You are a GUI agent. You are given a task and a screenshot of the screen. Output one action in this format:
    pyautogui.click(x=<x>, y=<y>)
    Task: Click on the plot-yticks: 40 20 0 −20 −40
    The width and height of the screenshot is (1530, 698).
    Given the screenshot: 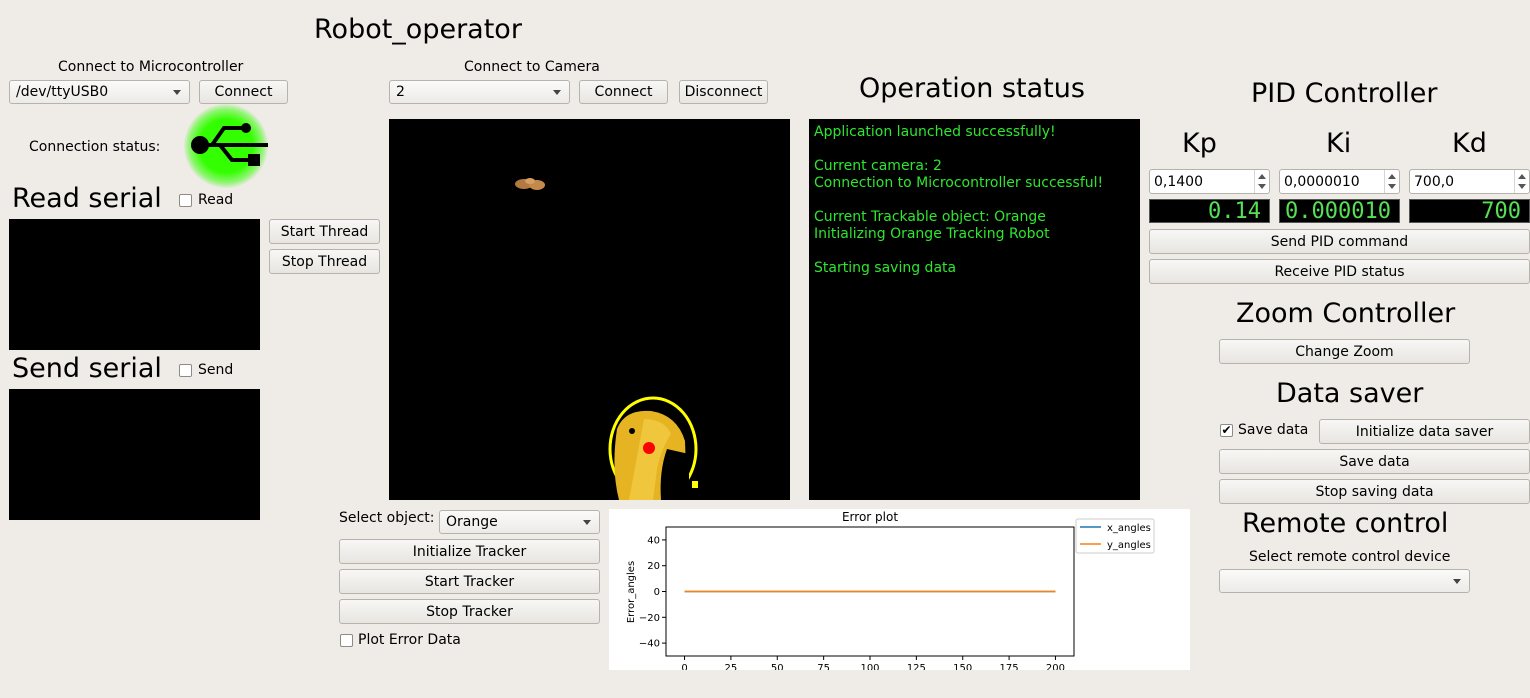 What is the action you would take?
    pyautogui.click(x=652, y=592)
    